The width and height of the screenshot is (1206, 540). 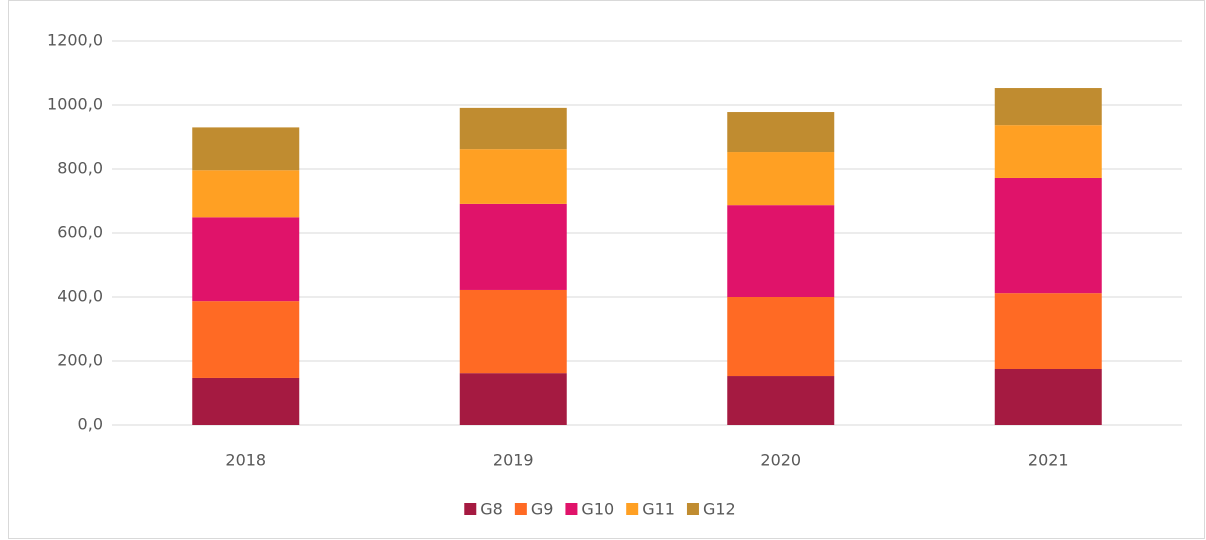 I want to click on legend-label: G8, so click(x=491, y=509).